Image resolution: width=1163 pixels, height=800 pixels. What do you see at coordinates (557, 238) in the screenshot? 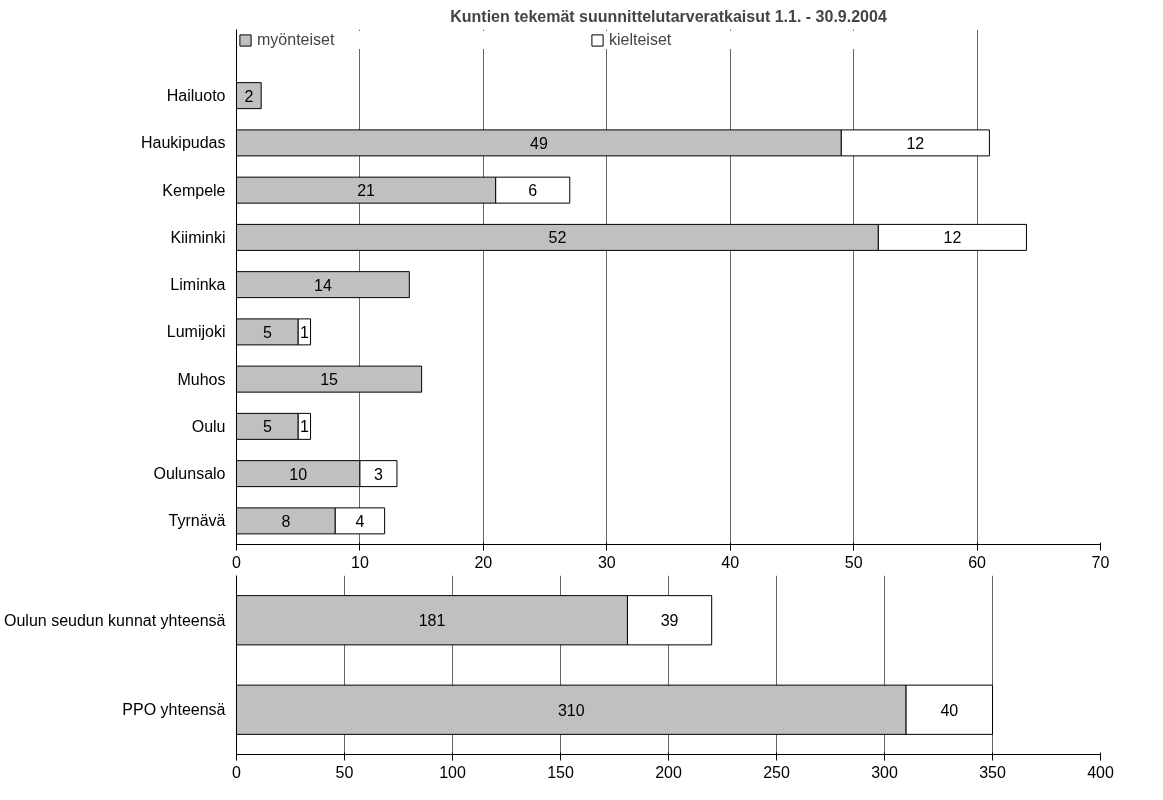
I see `data-label: 52` at bounding box center [557, 238].